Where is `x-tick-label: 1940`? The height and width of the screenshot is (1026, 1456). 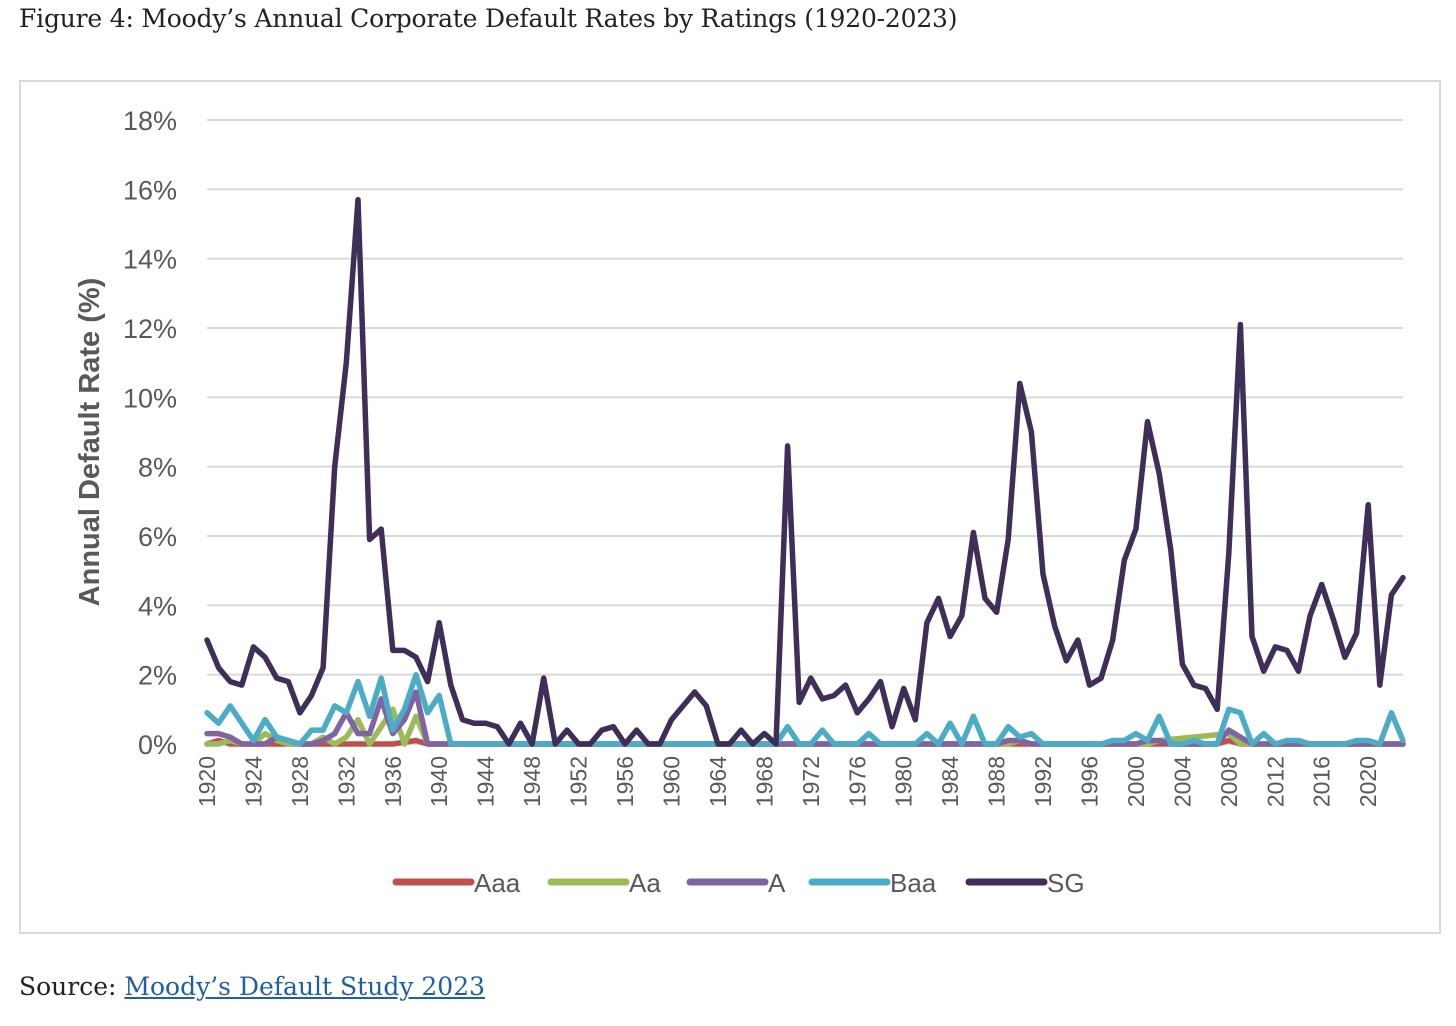 x-tick-label: 1940 is located at coordinates (439, 781).